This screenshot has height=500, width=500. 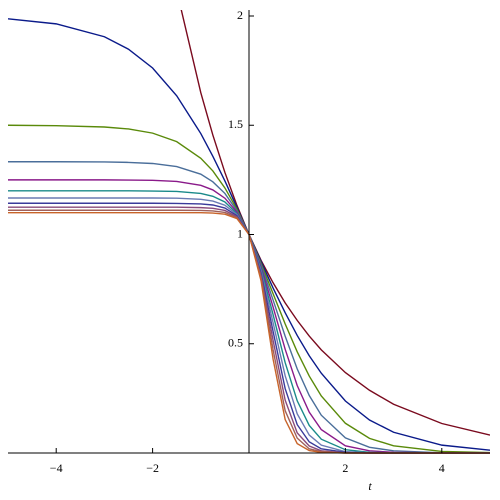 I want to click on y-tick-label: 2, so click(x=240, y=15).